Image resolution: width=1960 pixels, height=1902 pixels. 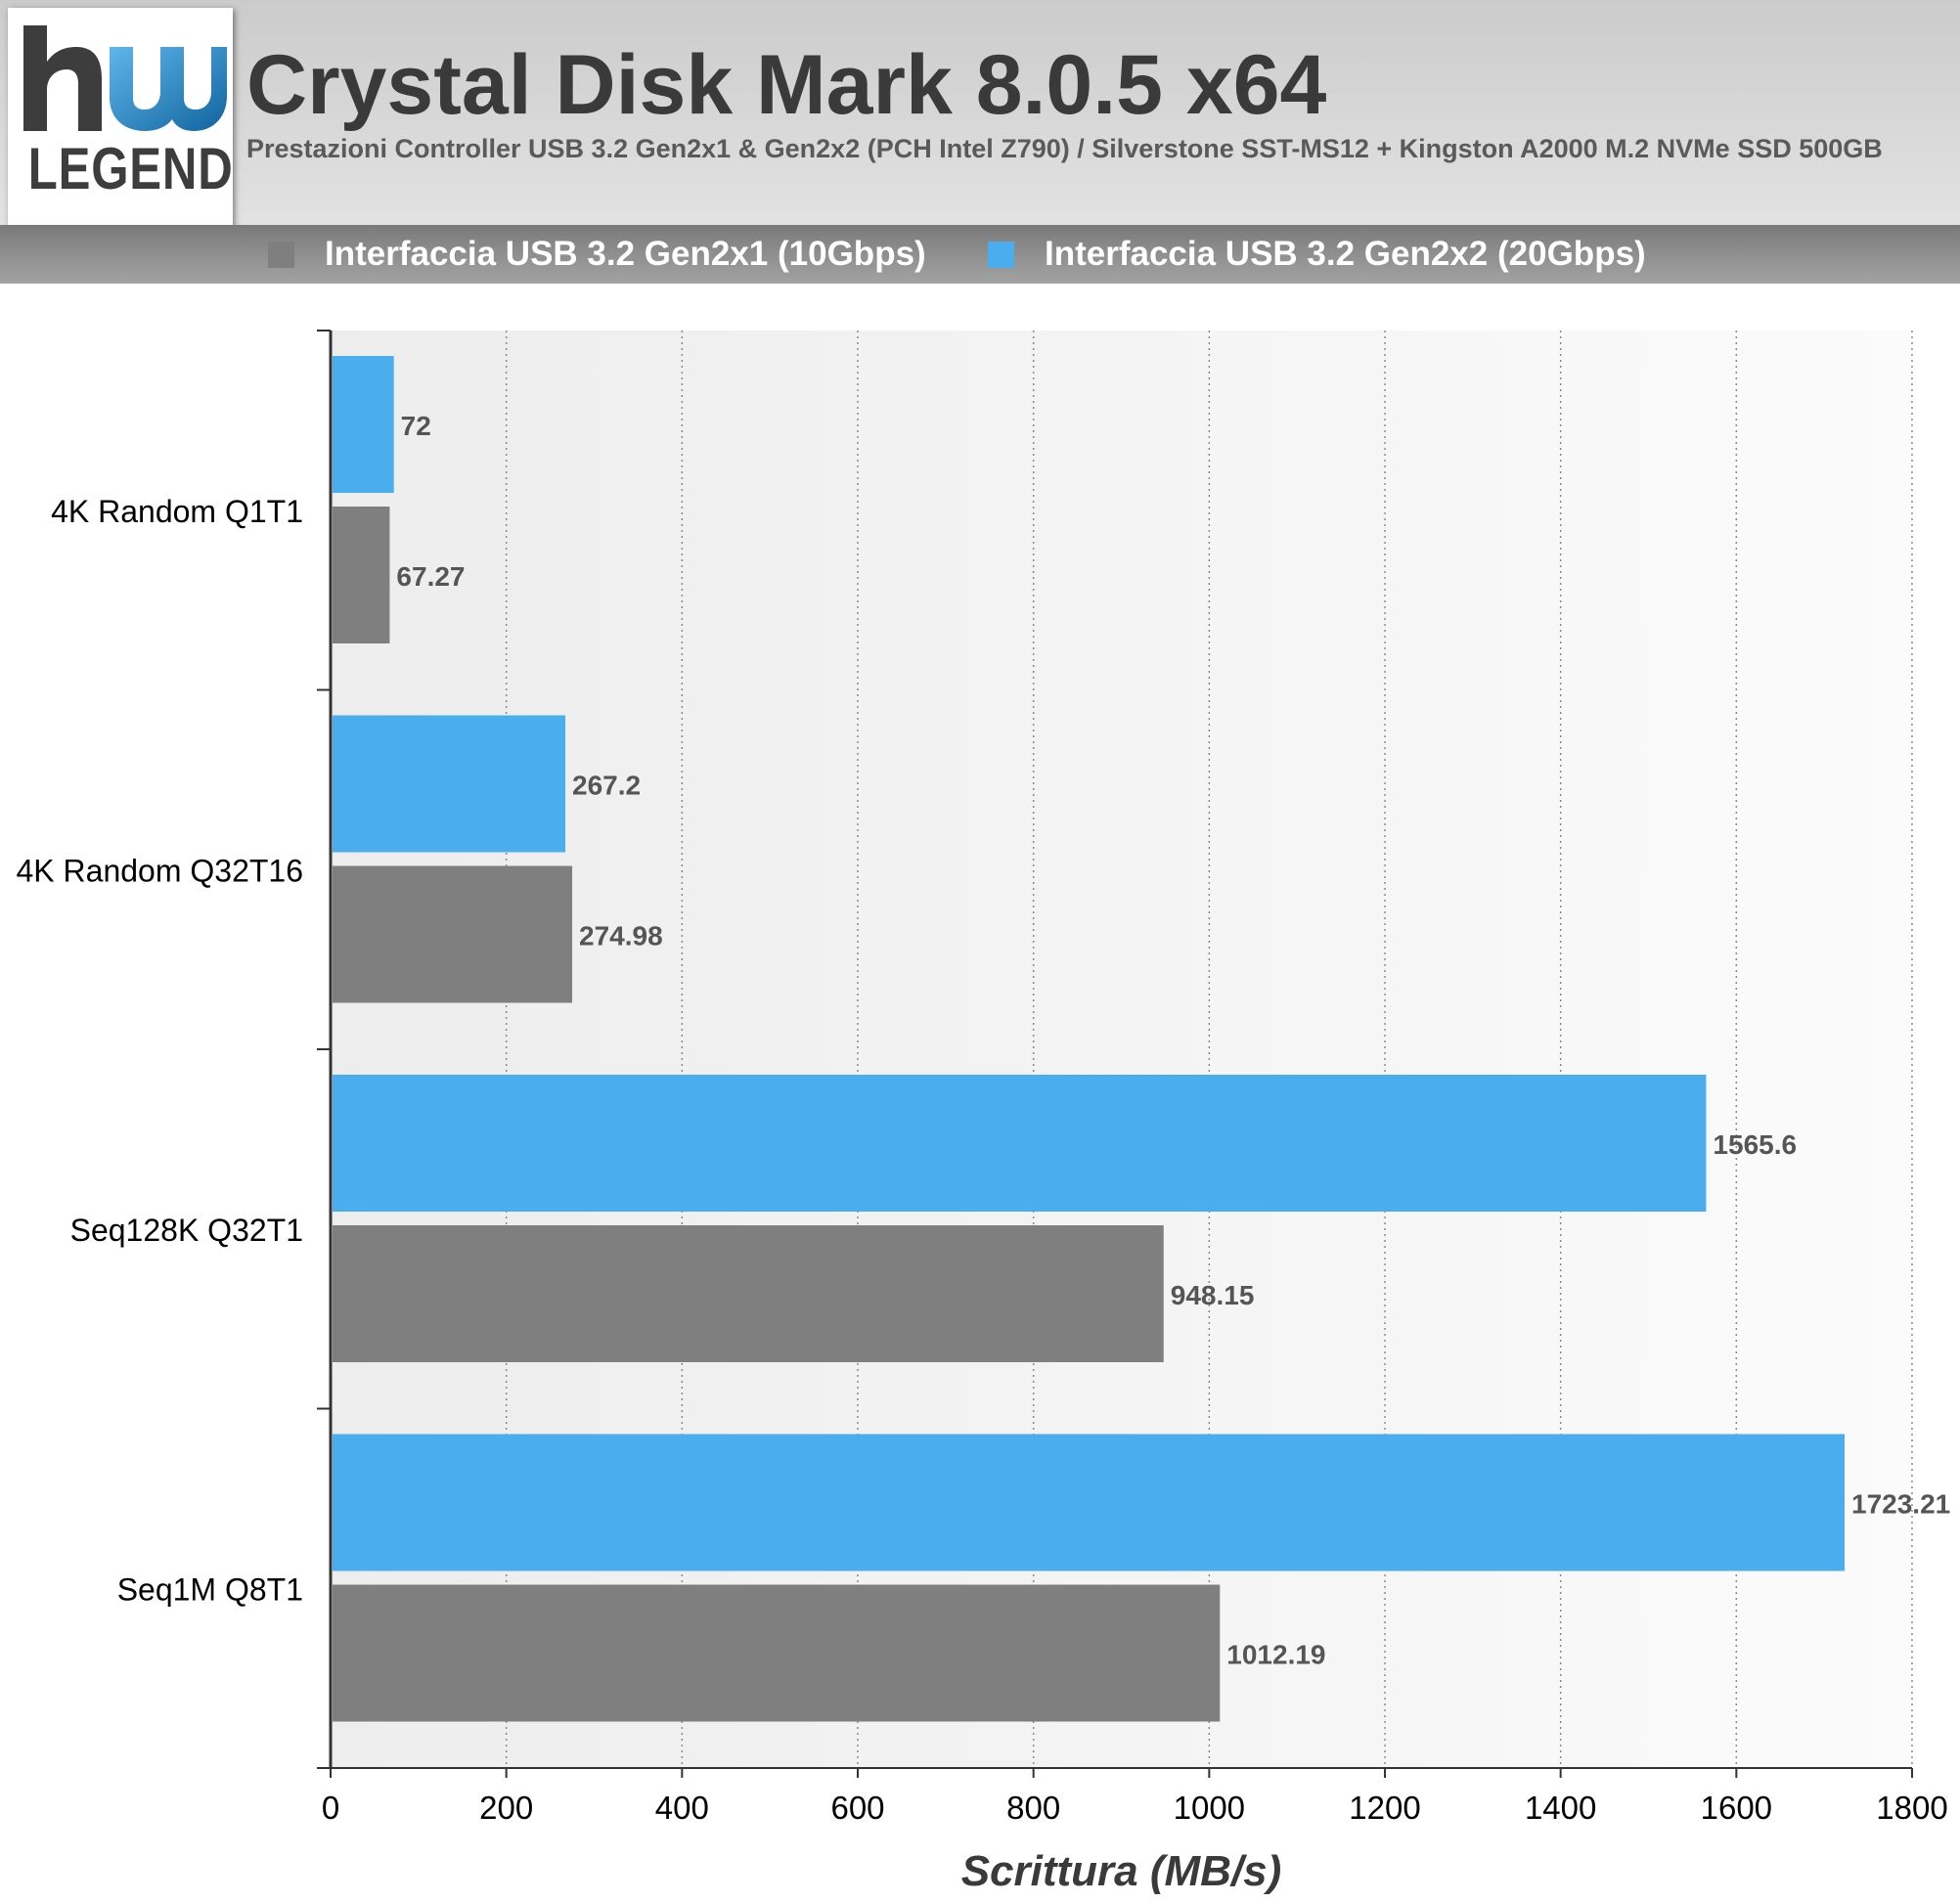 I want to click on x-tick-label: 1800, so click(x=1911, y=1808).